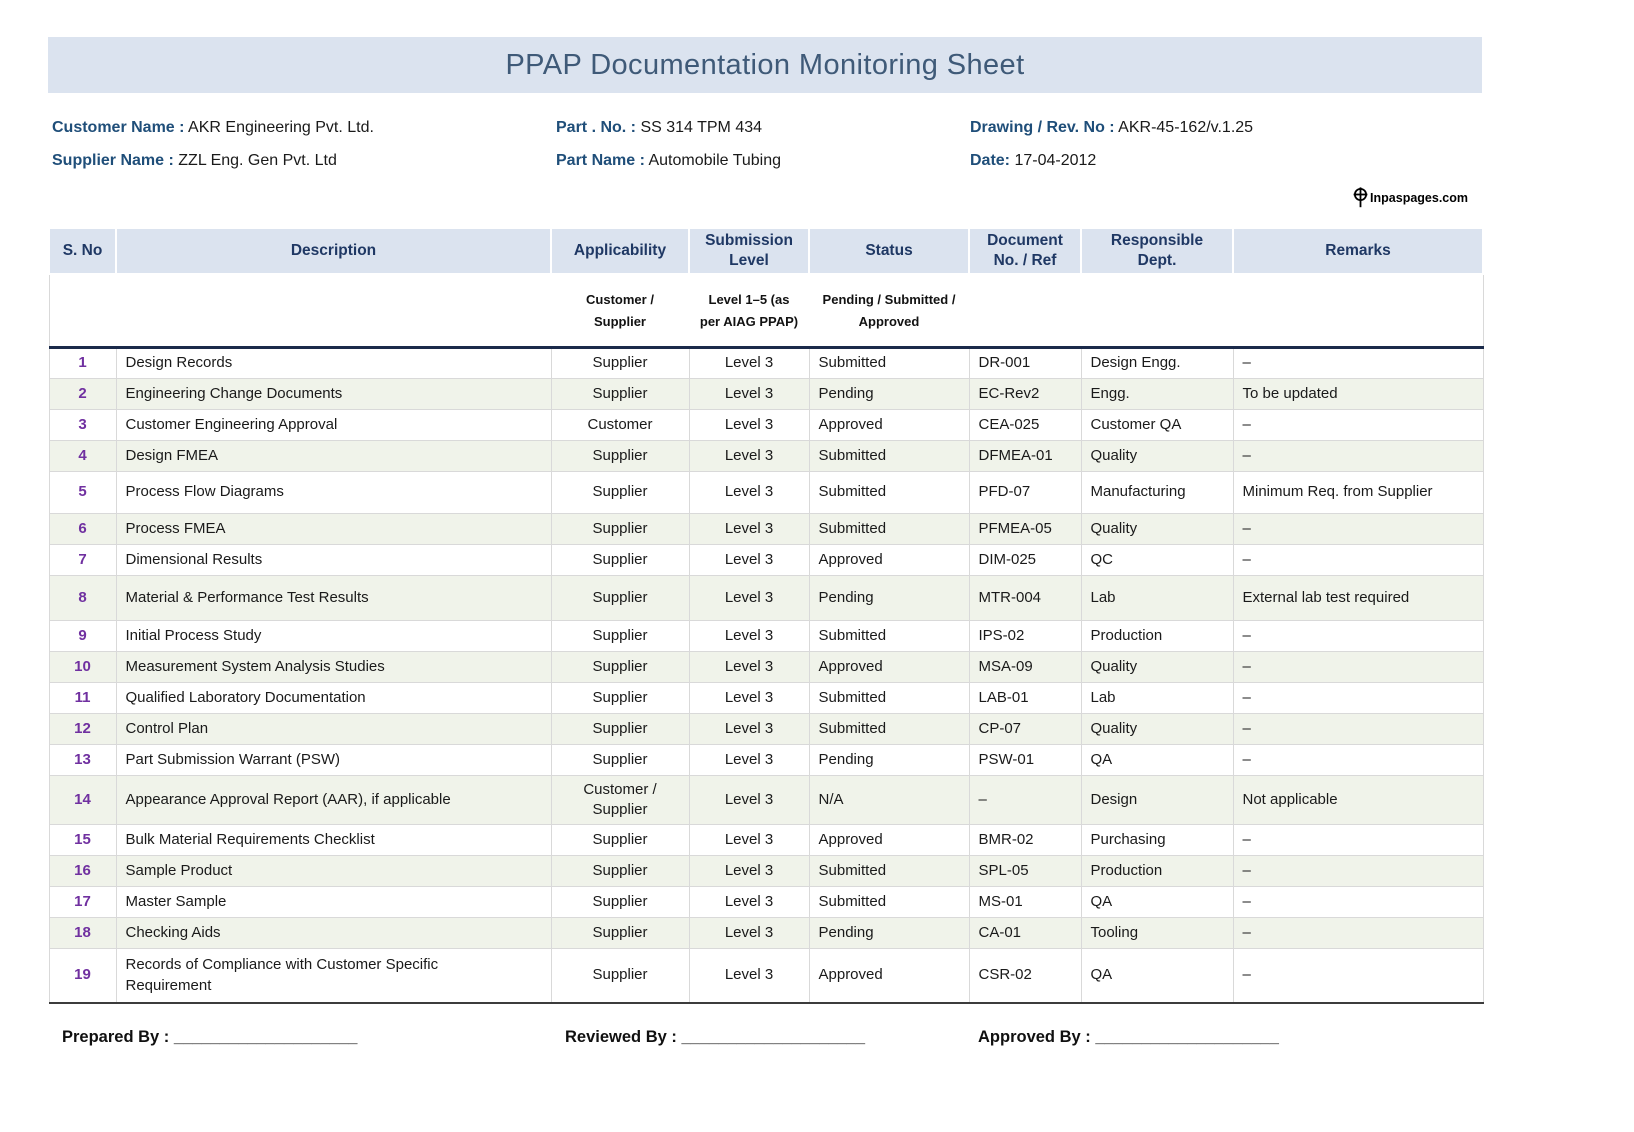 The height and width of the screenshot is (1132, 1634). What do you see at coordinates (889, 311) in the screenshot?
I see `subheader-status: Pending / Submitted / Approved` at bounding box center [889, 311].